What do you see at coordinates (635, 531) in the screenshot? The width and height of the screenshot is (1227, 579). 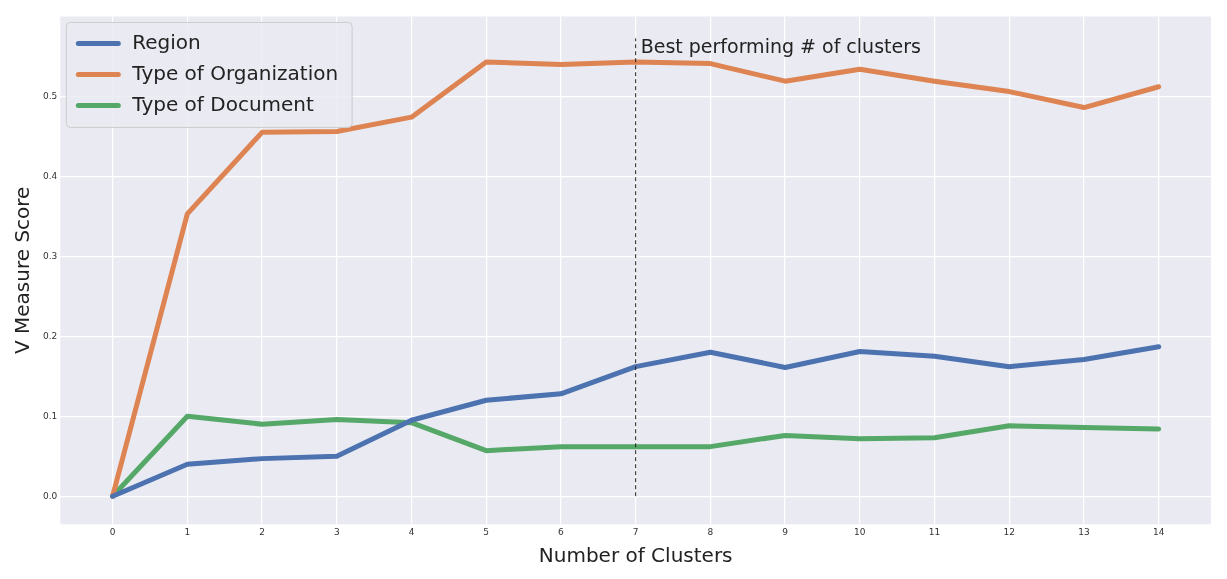 I see `x-tick-label: 7` at bounding box center [635, 531].